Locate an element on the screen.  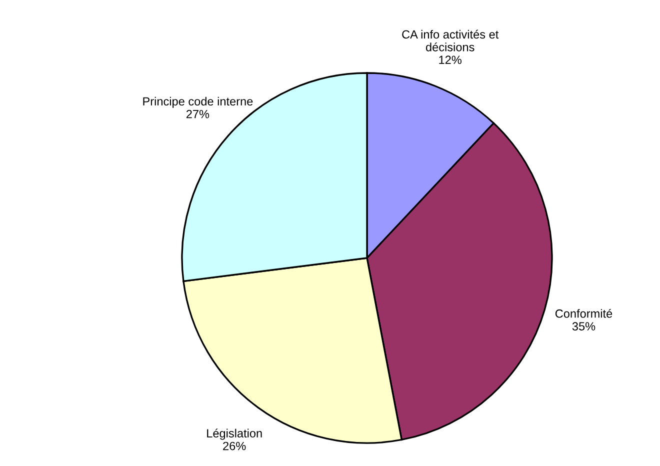
data-label: 27% is located at coordinates (198, 114).